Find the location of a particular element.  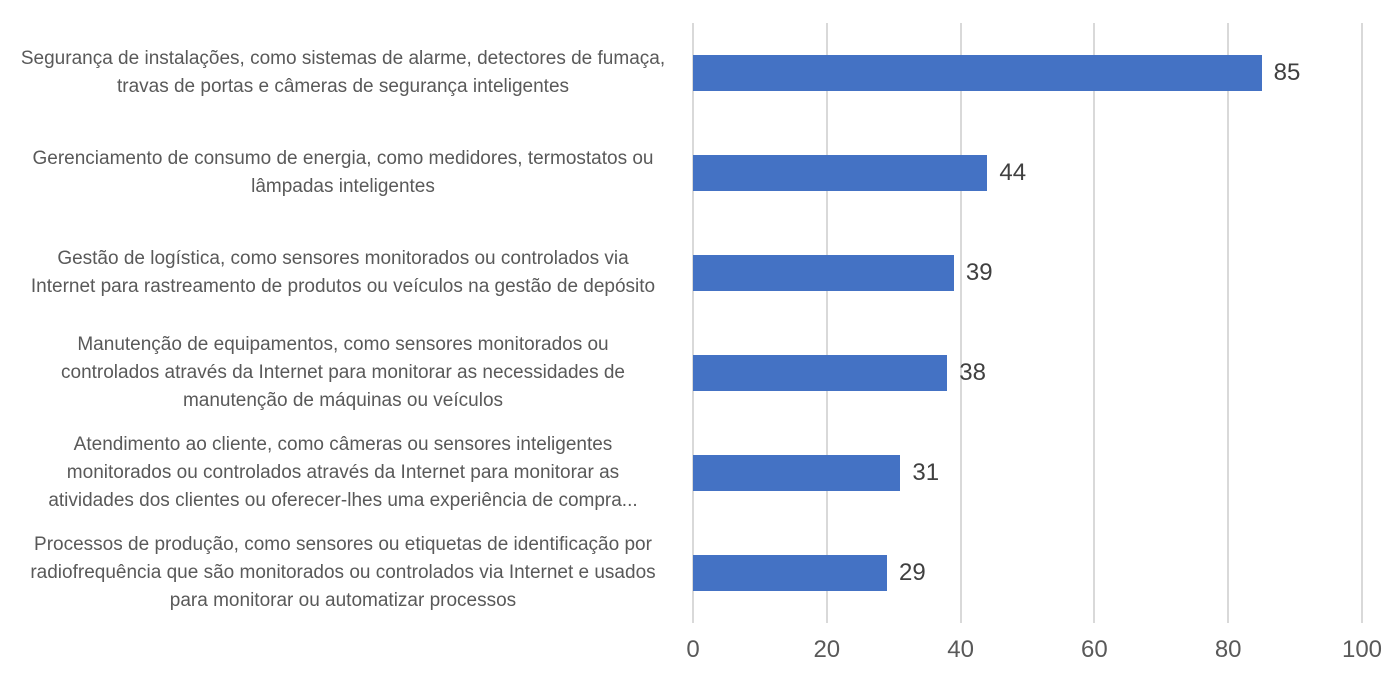

value-label: 29 is located at coordinates (912, 572).